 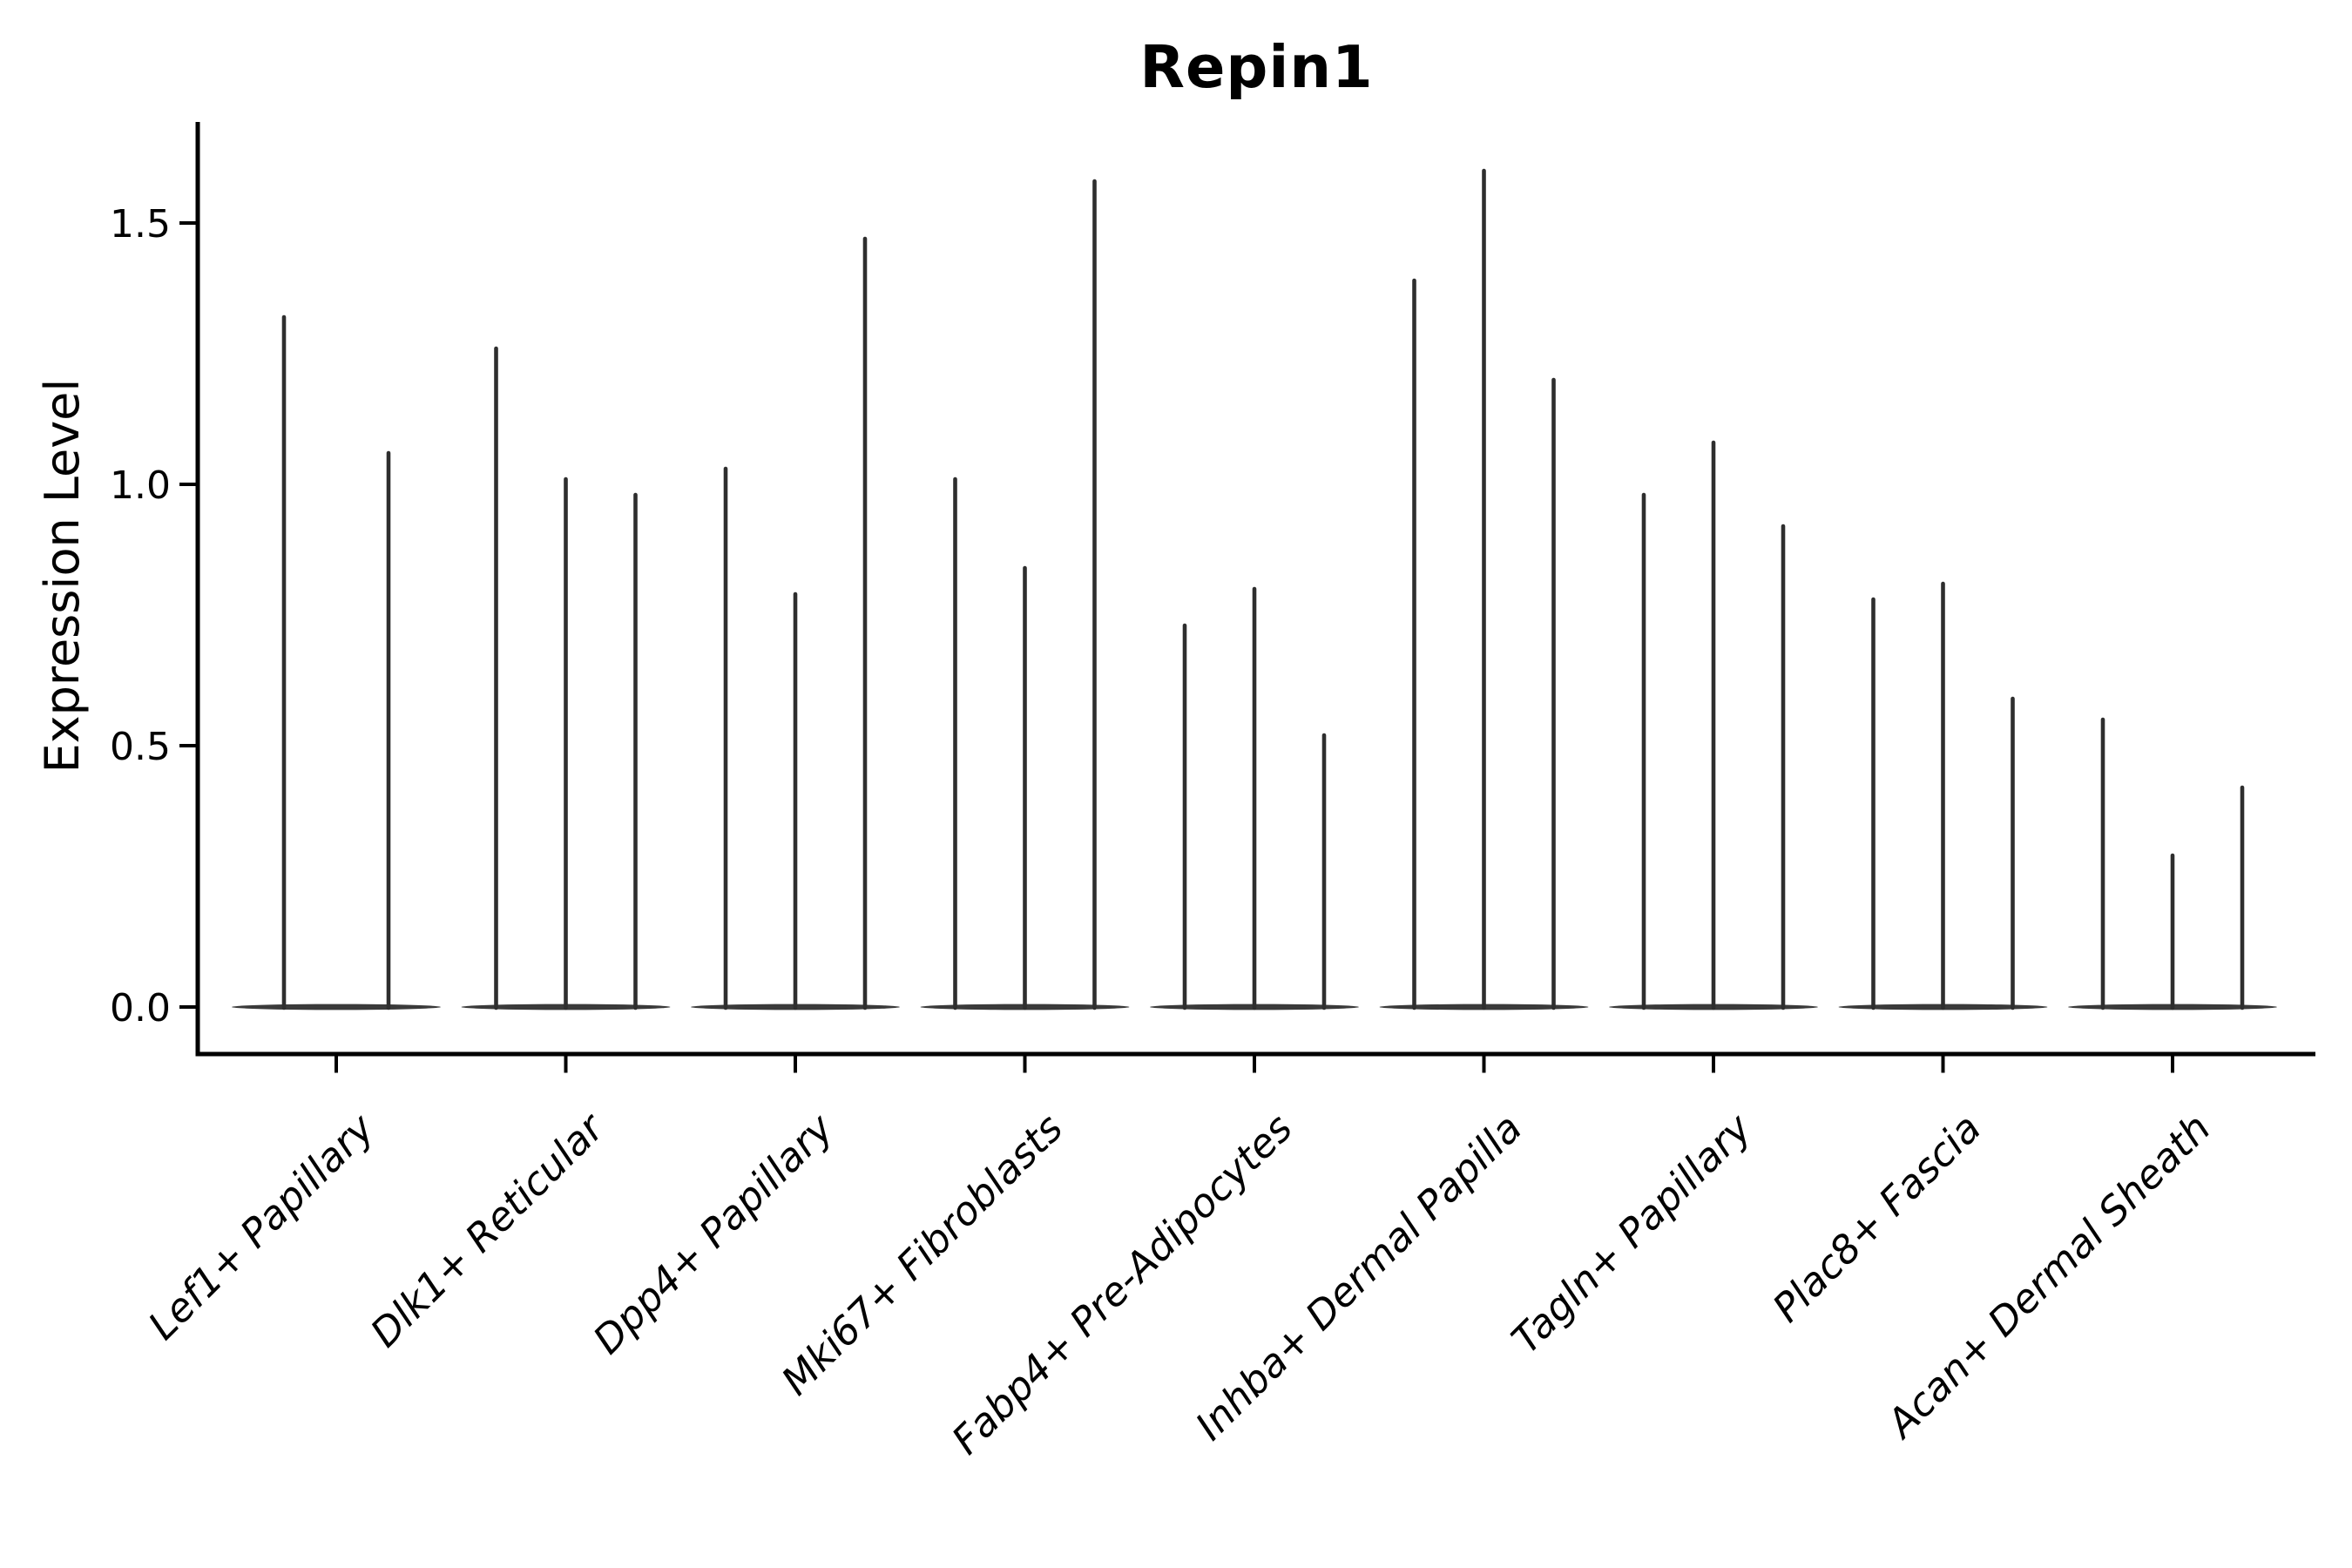 I want to click on y-tick-label: 1.0, so click(x=140, y=485).